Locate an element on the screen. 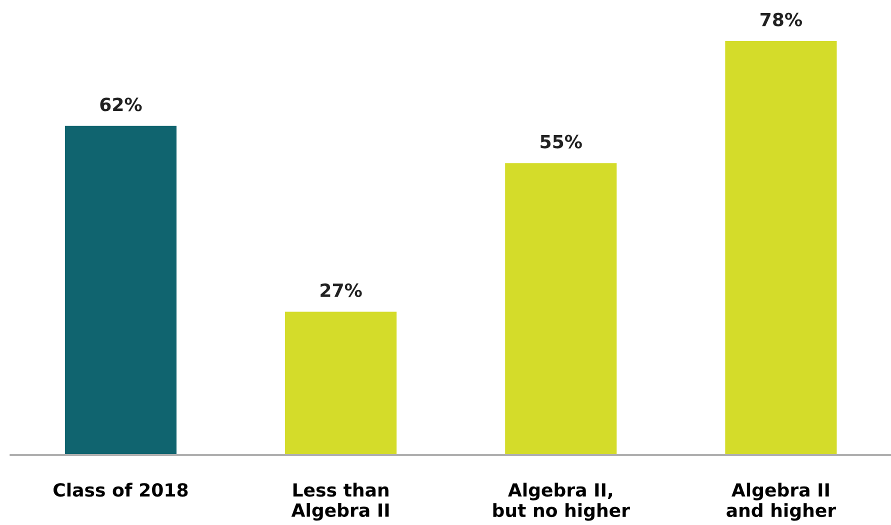  data-label: 78% is located at coordinates (781, 19).